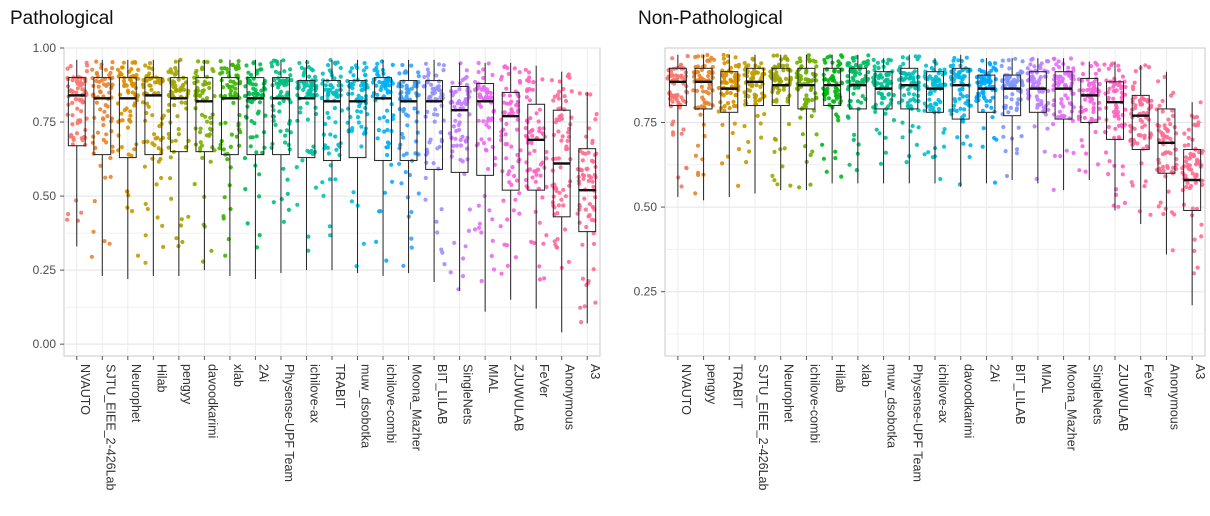  Describe the element at coordinates (646, 122) in the screenshot. I see `y-tick-label: 0.75` at that location.